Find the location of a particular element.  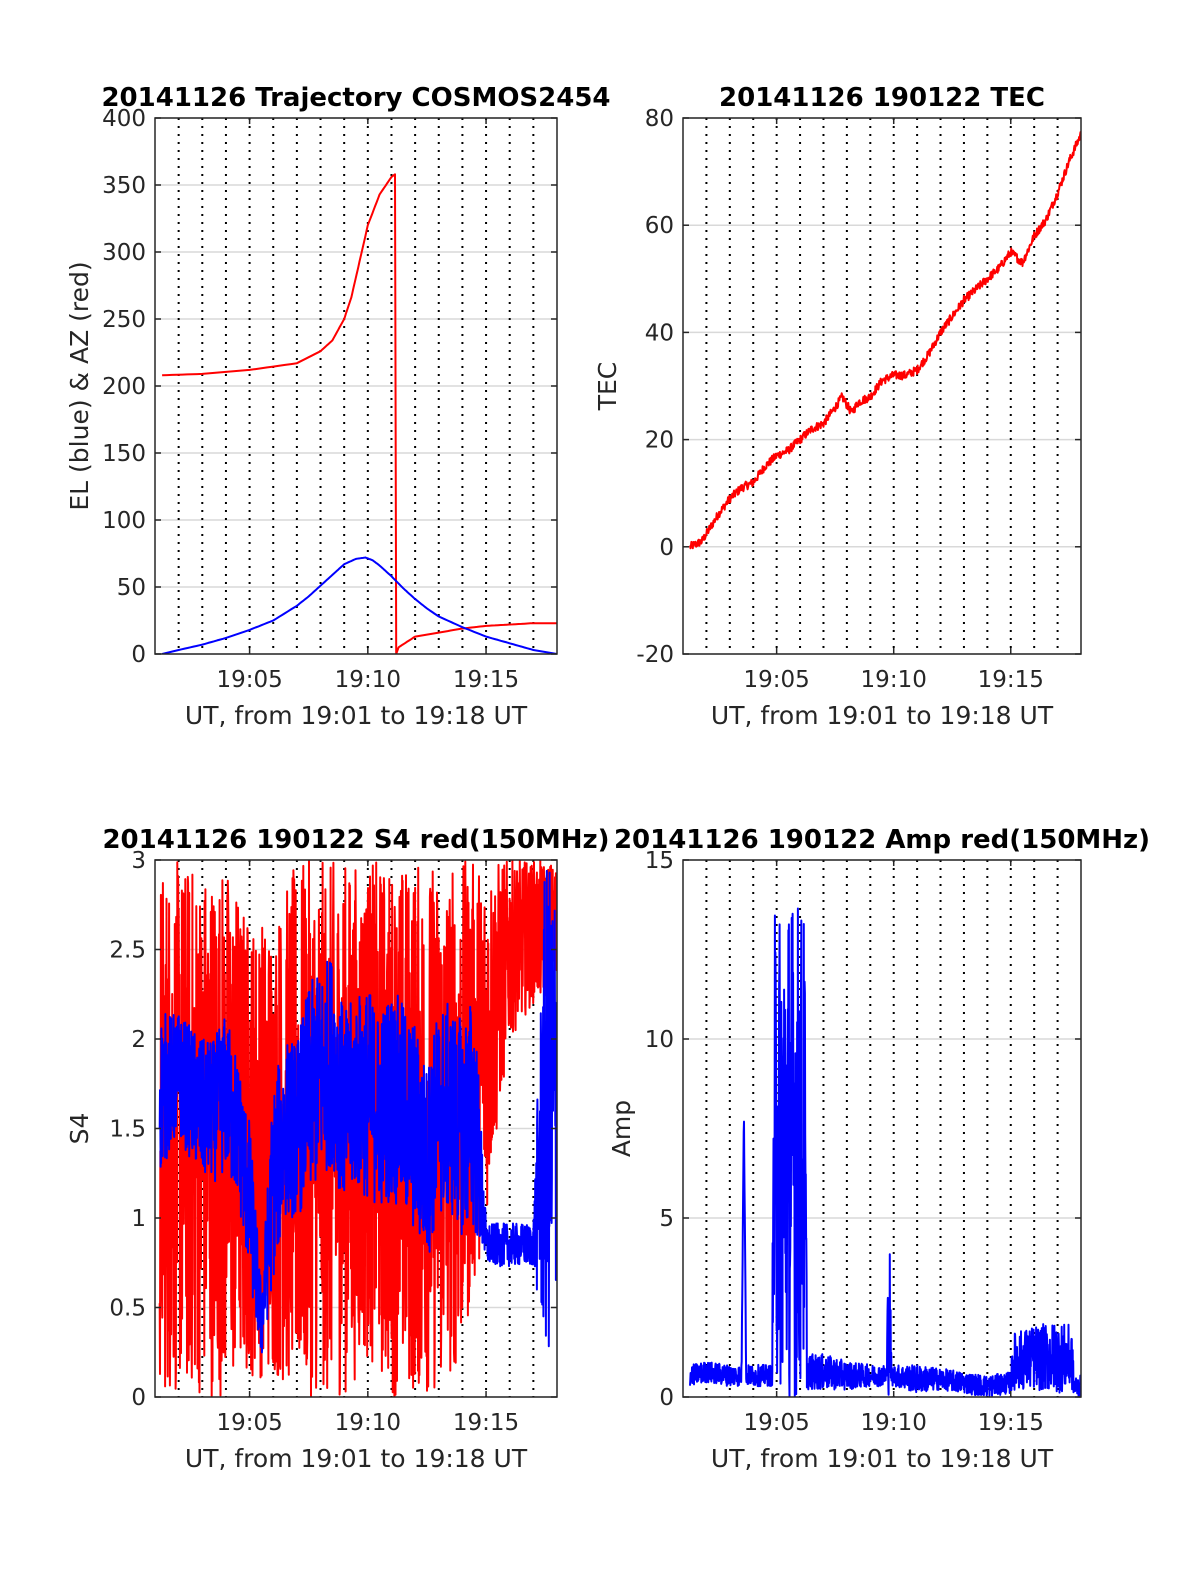

y-tick-label: 40 is located at coordinates (659, 333).